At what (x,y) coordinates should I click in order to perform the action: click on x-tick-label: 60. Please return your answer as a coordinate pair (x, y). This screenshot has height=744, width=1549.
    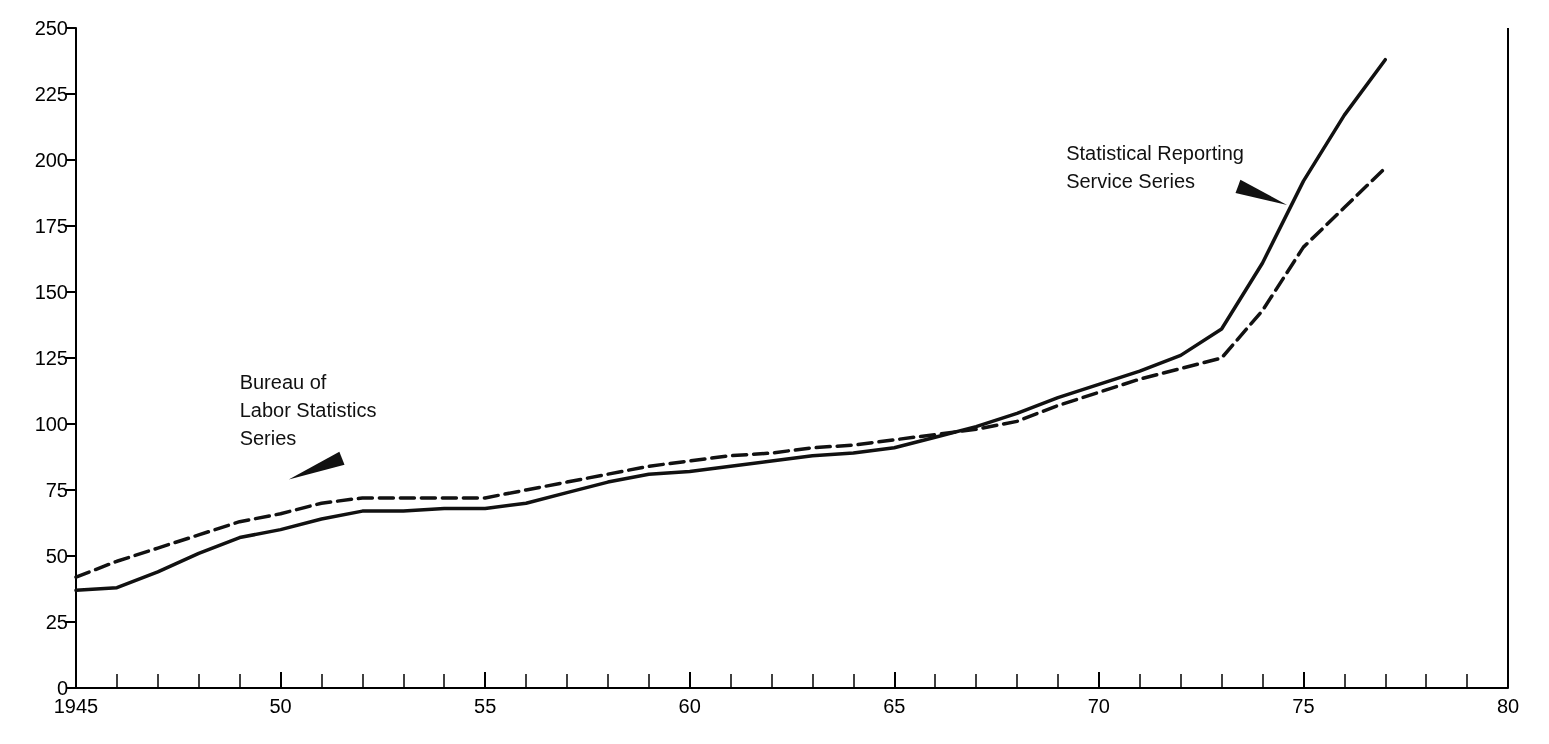
    Looking at the image, I should click on (689, 706).